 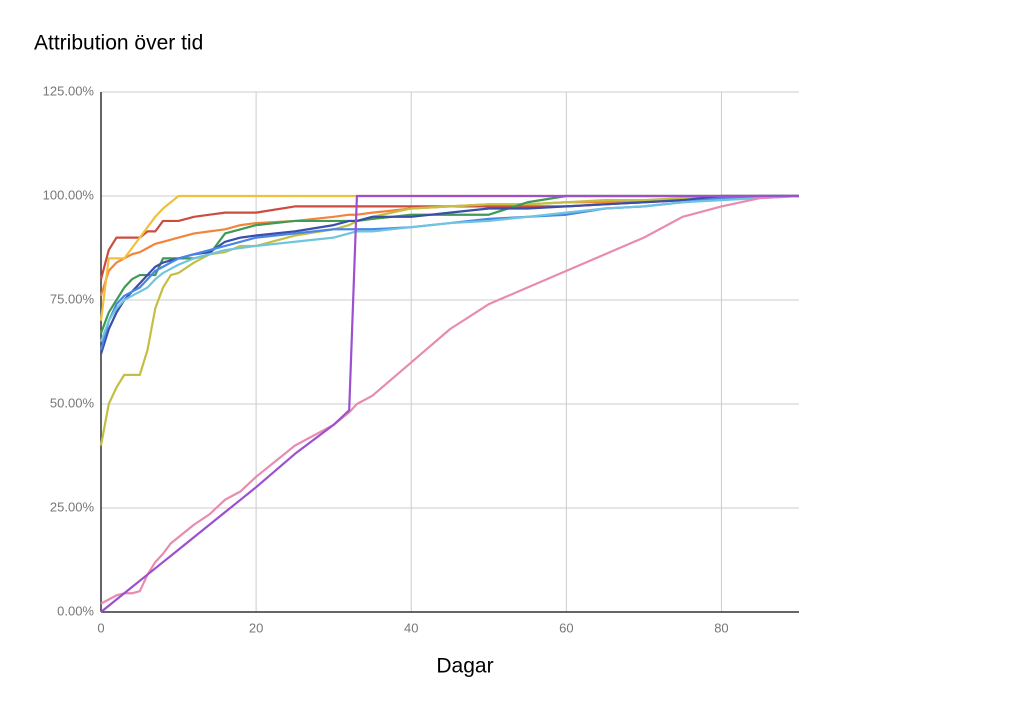 What do you see at coordinates (72, 298) in the screenshot?
I see `y-tick-label: 75.00%` at bounding box center [72, 298].